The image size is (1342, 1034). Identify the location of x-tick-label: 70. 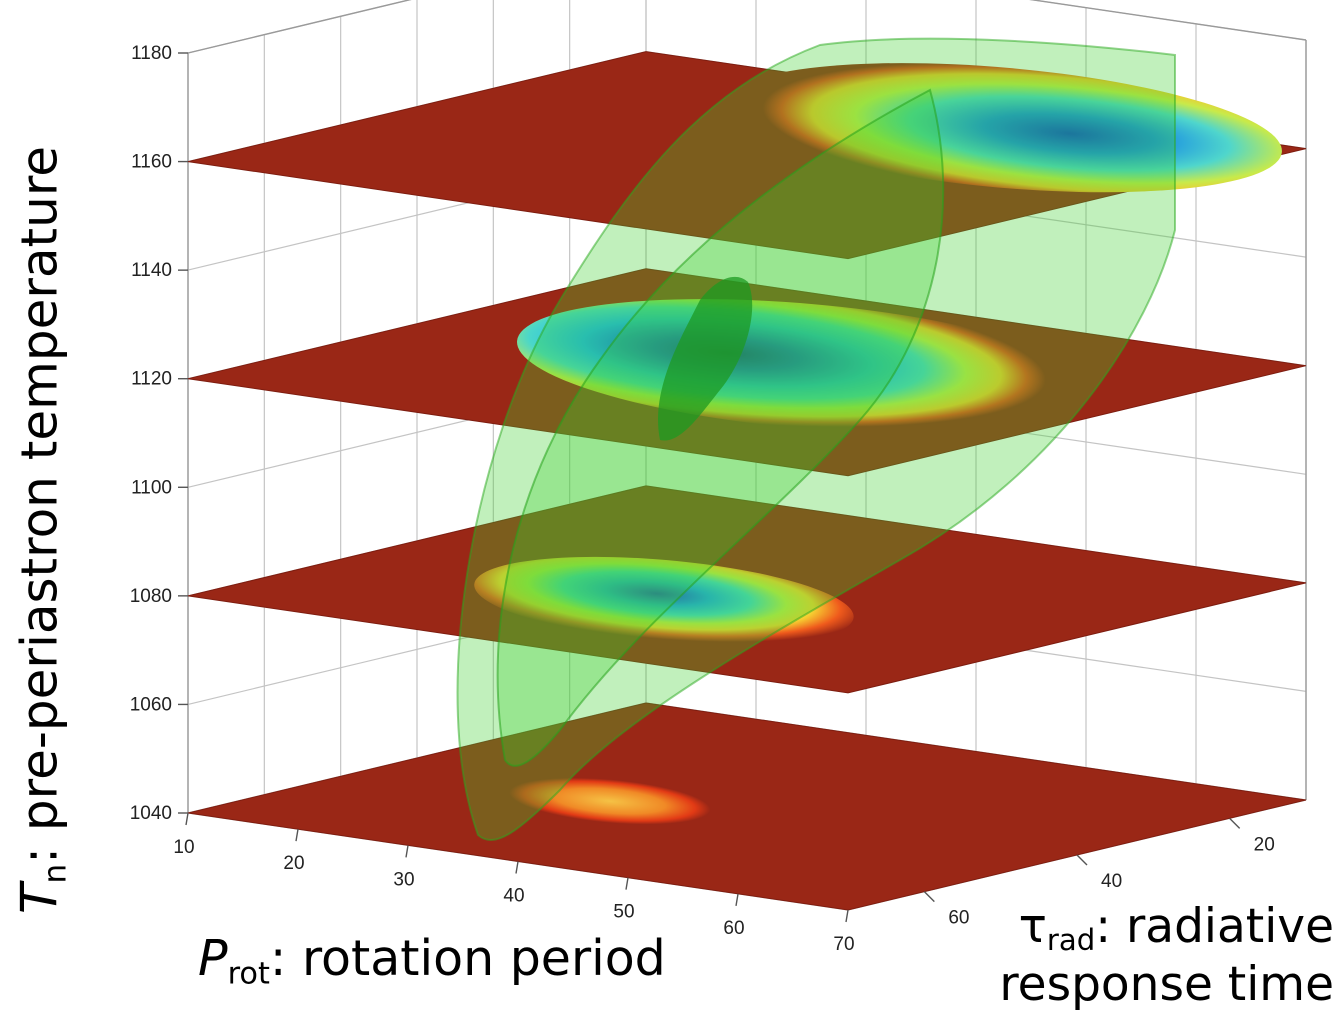
(843, 944).